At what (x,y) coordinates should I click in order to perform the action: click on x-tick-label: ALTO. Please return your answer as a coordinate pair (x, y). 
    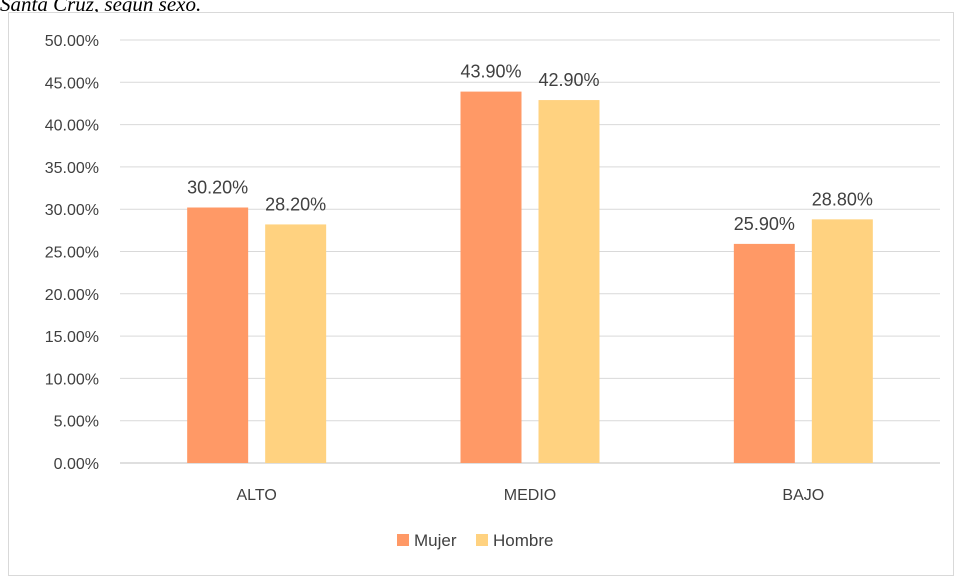
    Looking at the image, I should click on (257, 495).